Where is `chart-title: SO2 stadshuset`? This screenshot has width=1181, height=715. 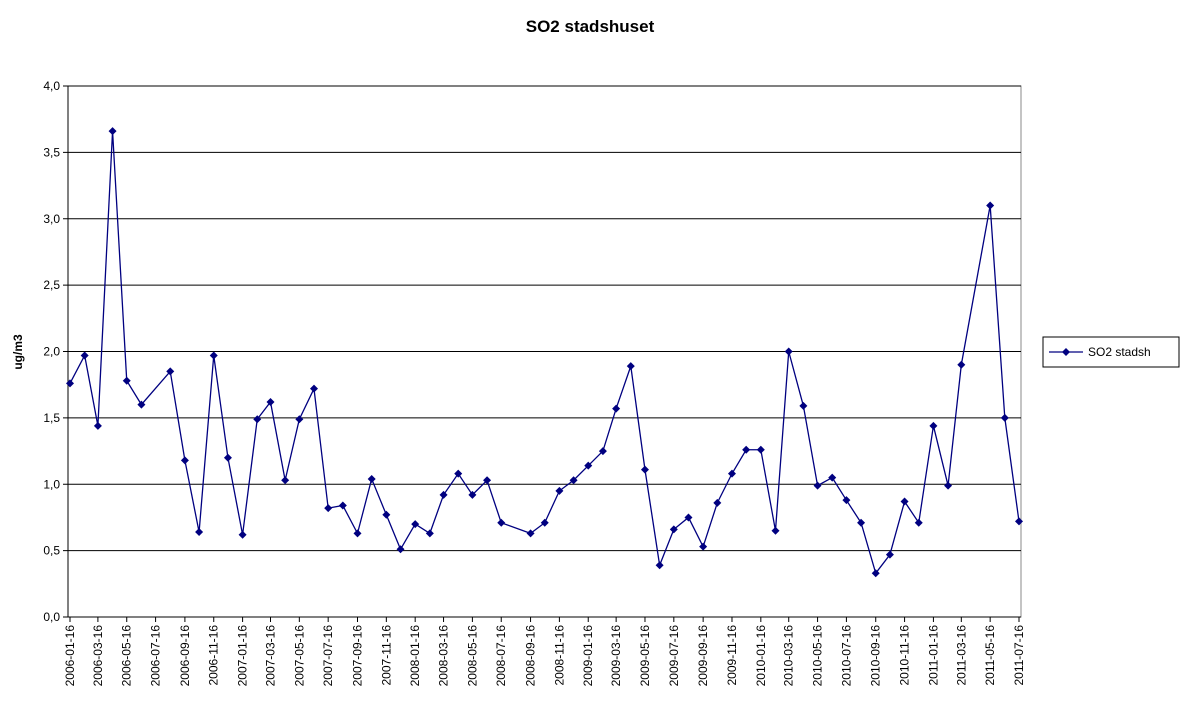
chart-title: SO2 stadshuset is located at coordinates (590, 26).